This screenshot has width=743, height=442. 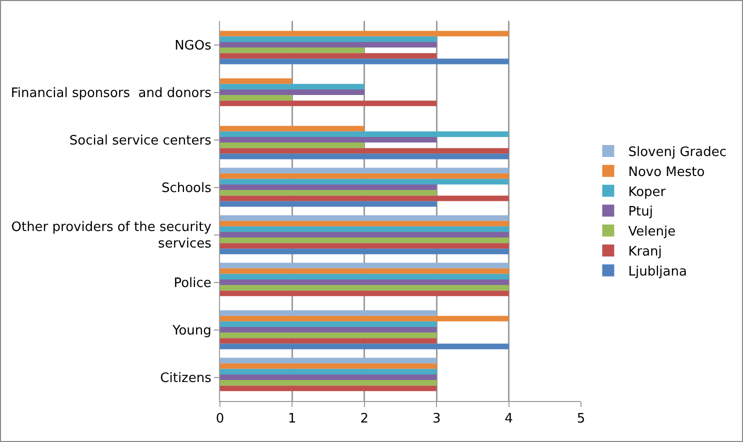 I want to click on y-tick-label: NGOs, so click(x=193, y=46).